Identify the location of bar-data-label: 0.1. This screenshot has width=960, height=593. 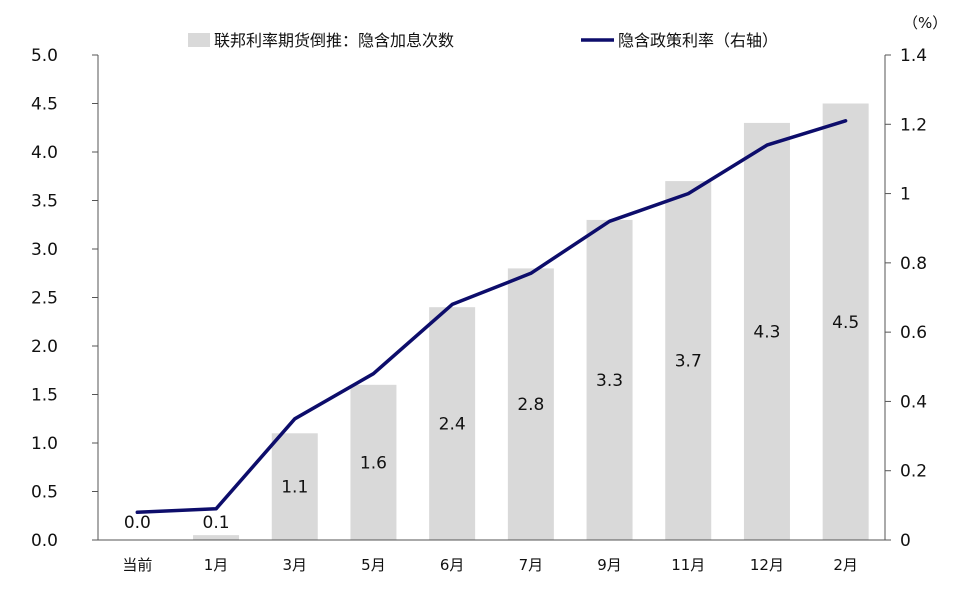
(216, 523).